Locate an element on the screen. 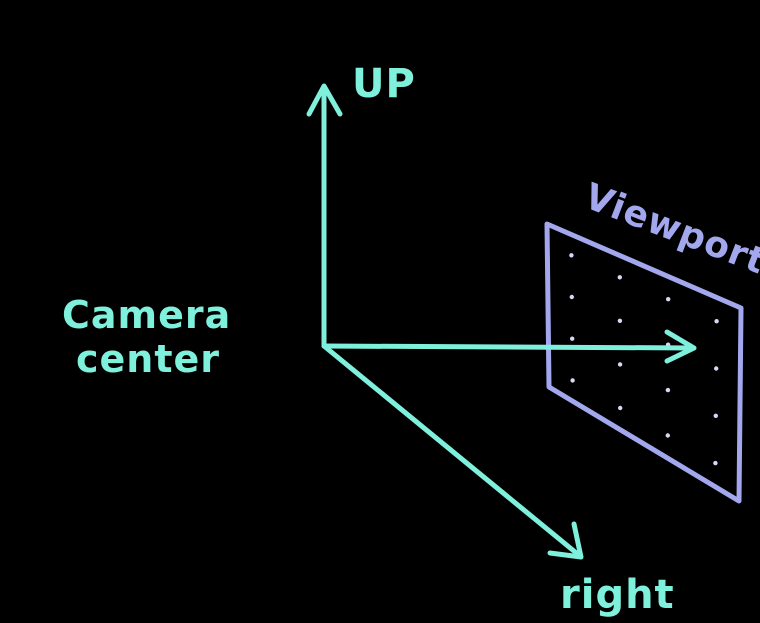 Image resolution: width=760 pixels, height=623 pixels. up-arrowhead is located at coordinates (324, 100).